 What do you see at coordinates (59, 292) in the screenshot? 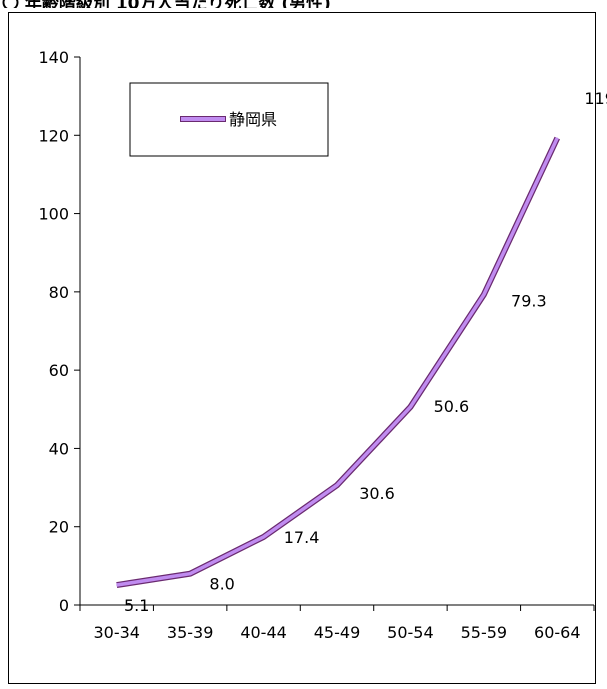
I see `y-tick-label: 80` at bounding box center [59, 292].